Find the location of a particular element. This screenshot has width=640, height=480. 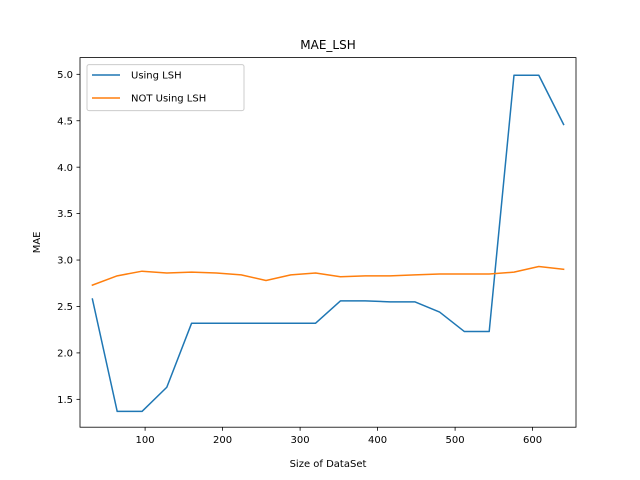

y-tick-label: 4.0 is located at coordinates (65, 168).